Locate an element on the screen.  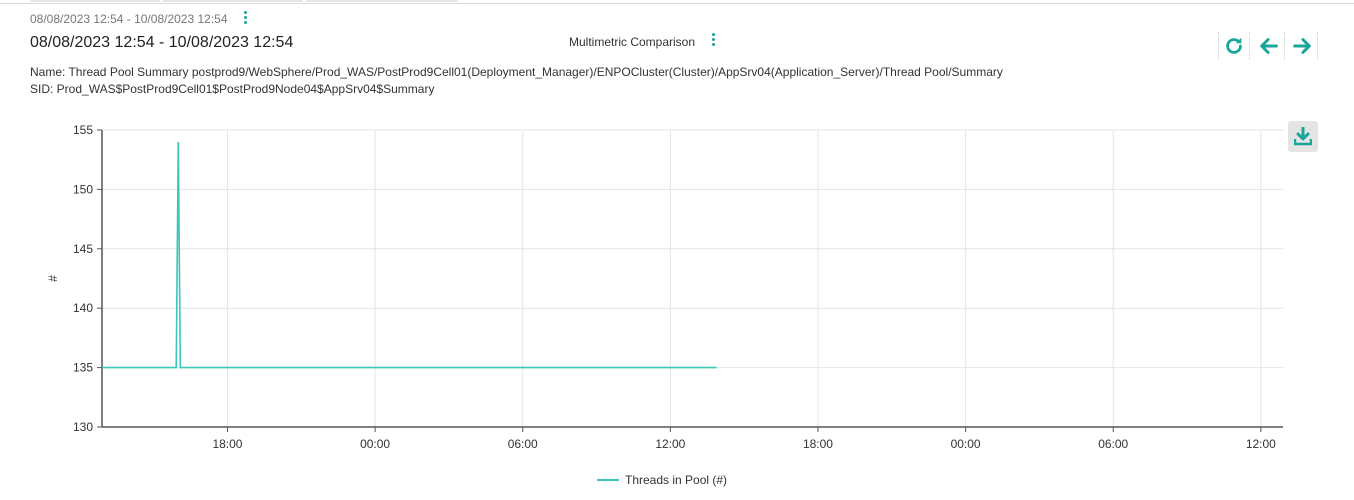
y-tick-label: 155 is located at coordinates (83, 130).